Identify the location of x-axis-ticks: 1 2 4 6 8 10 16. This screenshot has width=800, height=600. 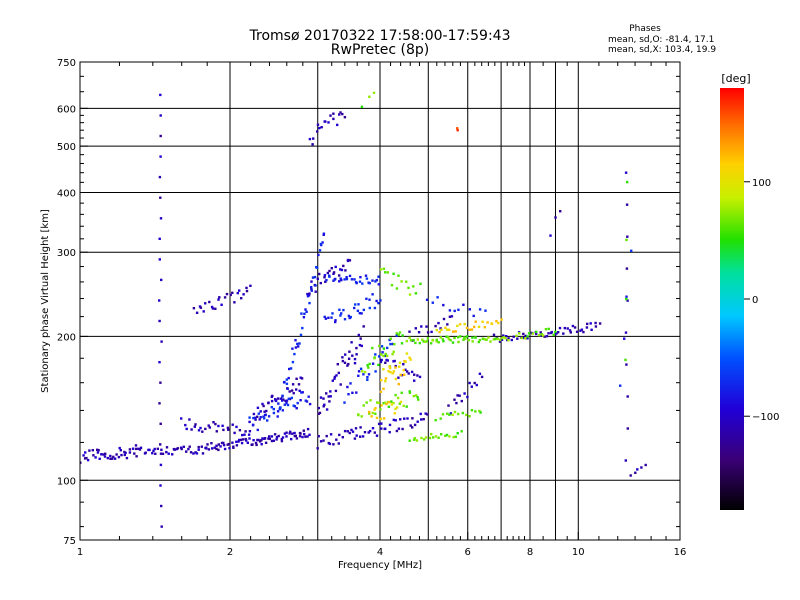
(381, 545).